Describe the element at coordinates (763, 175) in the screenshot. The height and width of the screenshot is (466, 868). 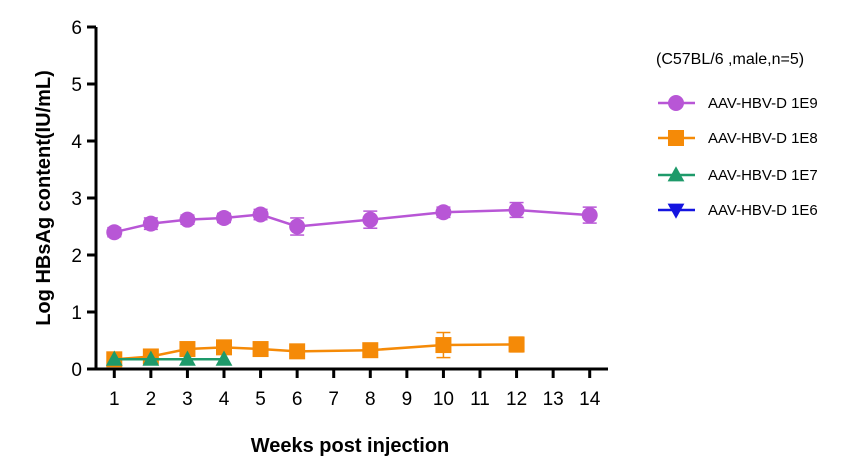
I see `legend-label-3: AAV-HBV-D 1E7` at that location.